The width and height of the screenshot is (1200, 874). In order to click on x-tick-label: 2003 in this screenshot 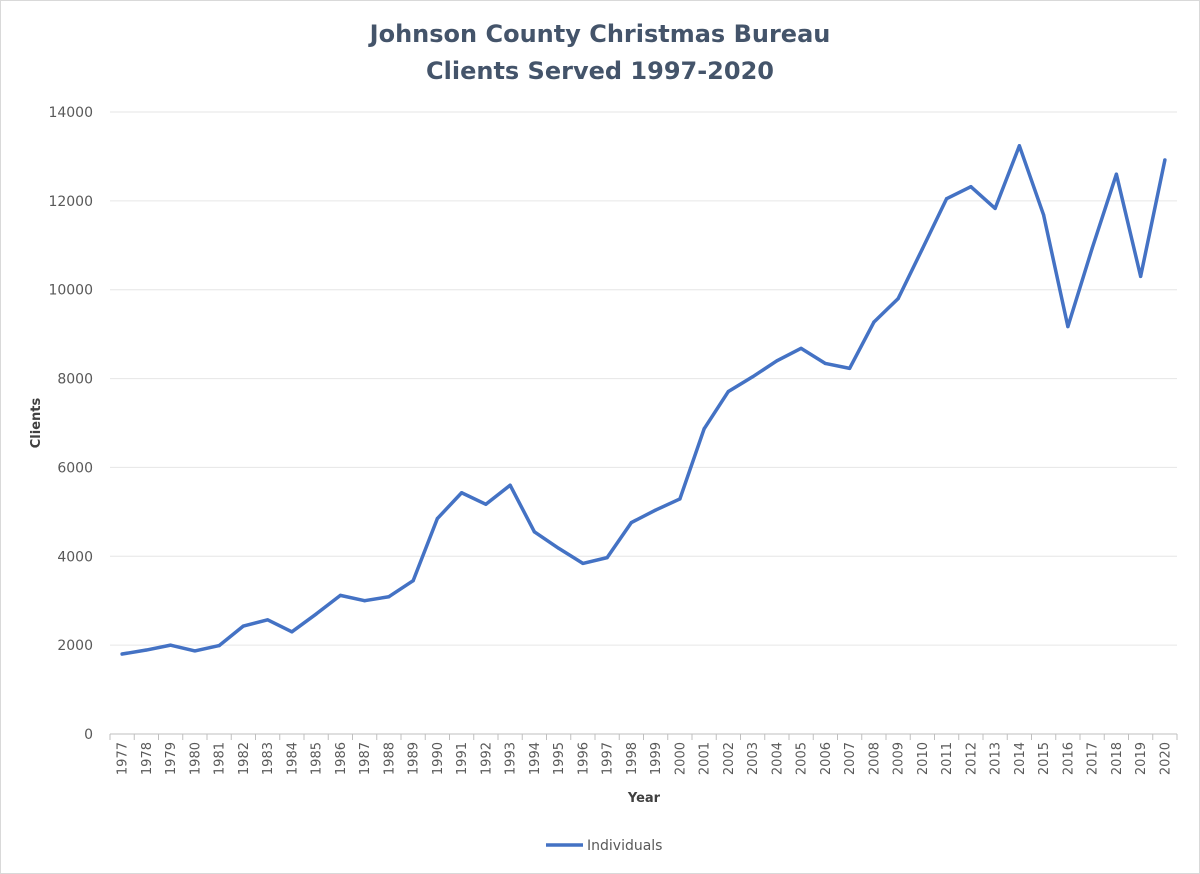, I will do `click(753, 758)`.